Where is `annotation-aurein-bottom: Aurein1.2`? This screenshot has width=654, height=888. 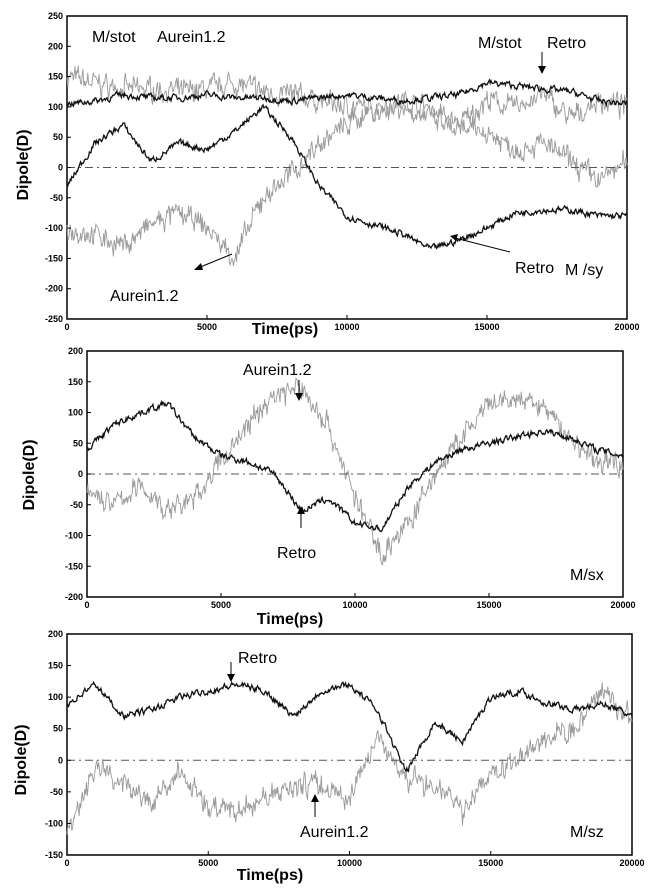
annotation-aurein-bottom: Aurein1.2 is located at coordinates (144, 296).